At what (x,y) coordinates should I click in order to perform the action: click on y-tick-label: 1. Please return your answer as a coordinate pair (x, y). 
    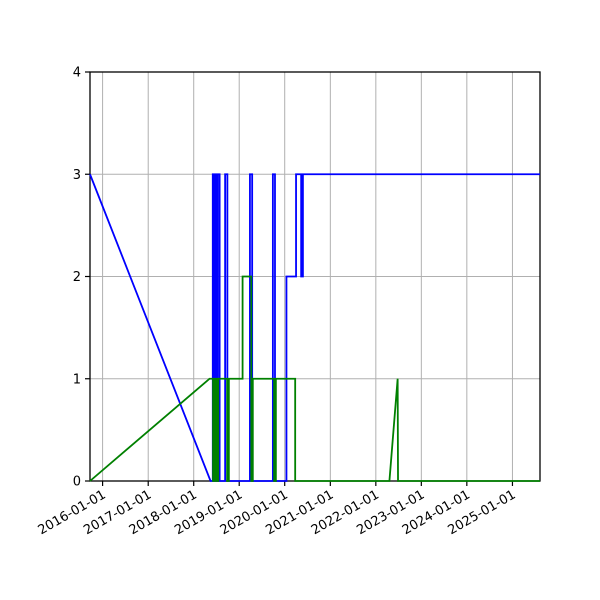
    Looking at the image, I should click on (77, 379).